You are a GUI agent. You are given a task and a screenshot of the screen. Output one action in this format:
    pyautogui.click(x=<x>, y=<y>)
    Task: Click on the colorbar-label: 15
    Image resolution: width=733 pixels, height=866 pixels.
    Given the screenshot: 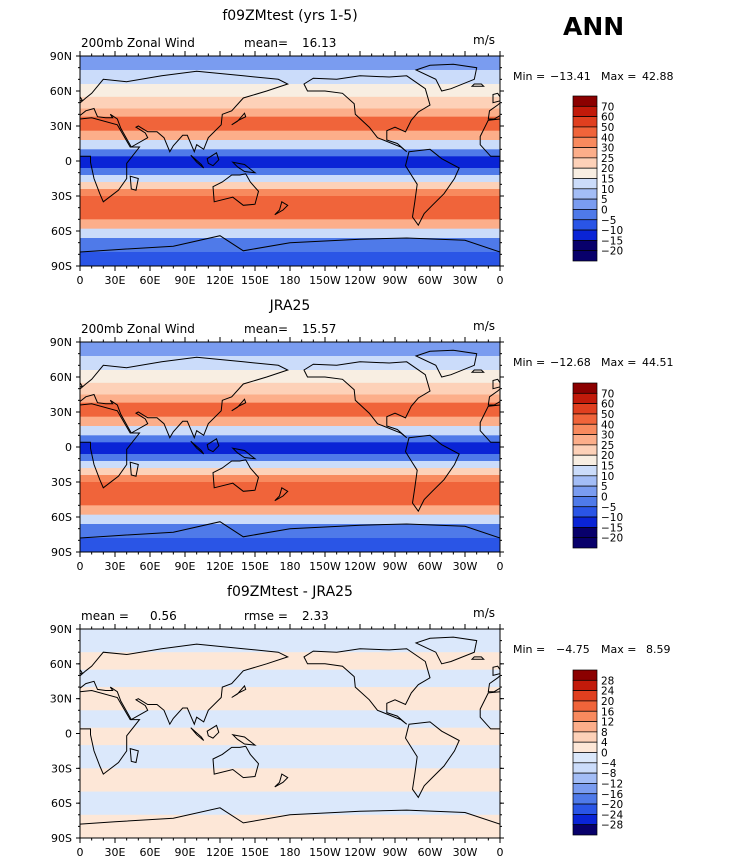 What is the action you would take?
    pyautogui.click(x=607, y=180)
    